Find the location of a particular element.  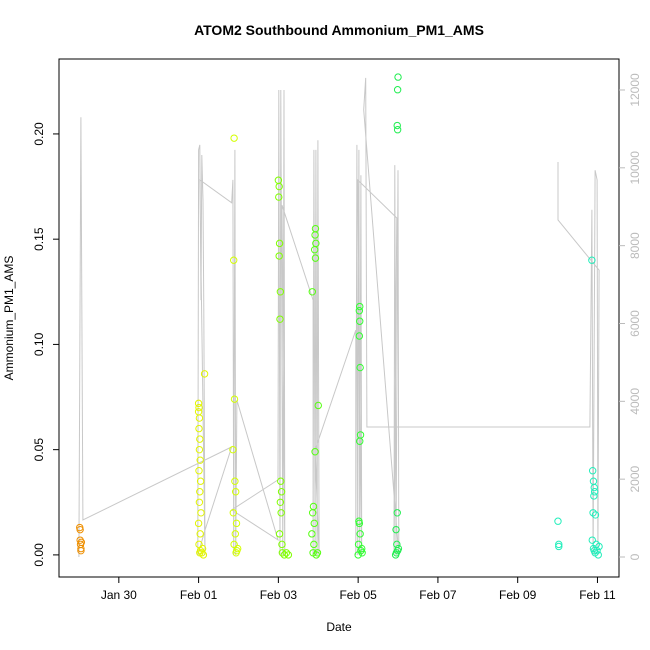

y2-tick-label: 6000 is located at coordinates (635, 323).